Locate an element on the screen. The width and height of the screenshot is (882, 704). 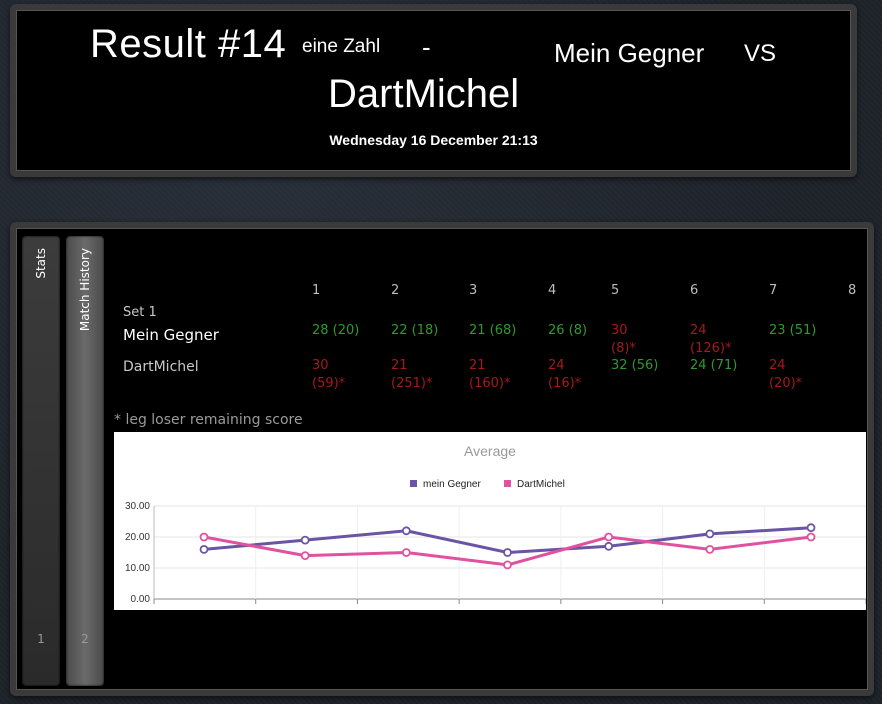
leg-header: 2 is located at coordinates (395, 290).